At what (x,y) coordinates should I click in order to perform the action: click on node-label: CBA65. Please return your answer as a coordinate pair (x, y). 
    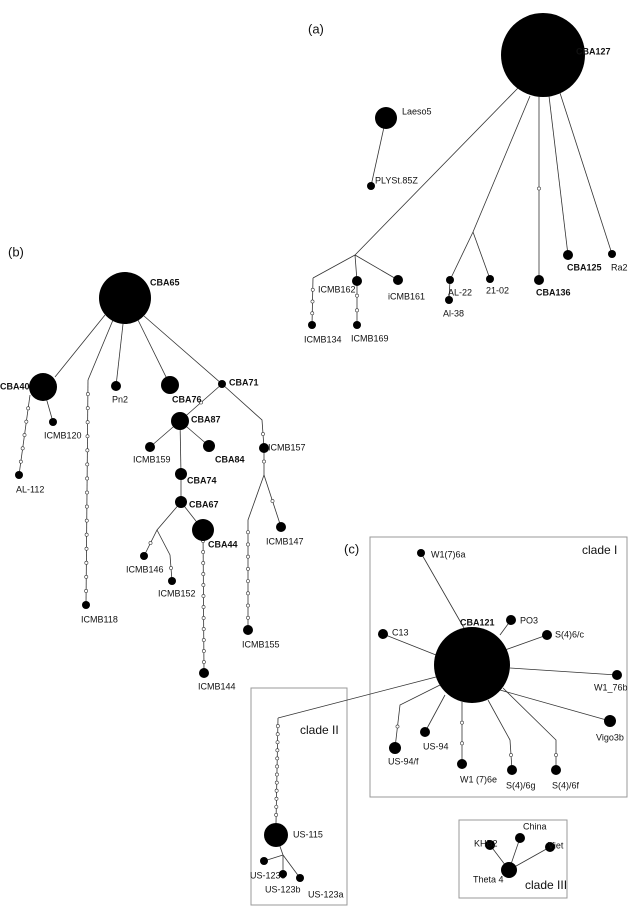
    Looking at the image, I should click on (165, 282).